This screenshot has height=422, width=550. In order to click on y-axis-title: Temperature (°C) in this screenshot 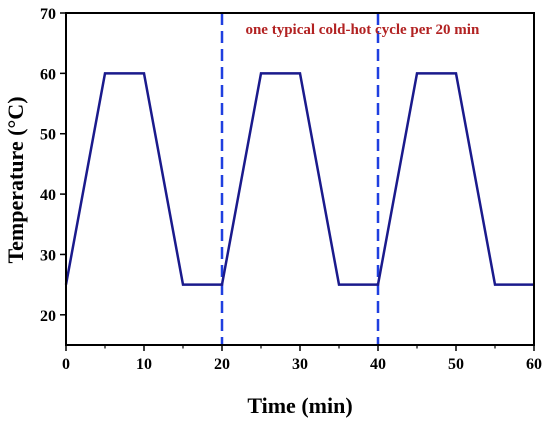, I will do `click(15, 179)`.